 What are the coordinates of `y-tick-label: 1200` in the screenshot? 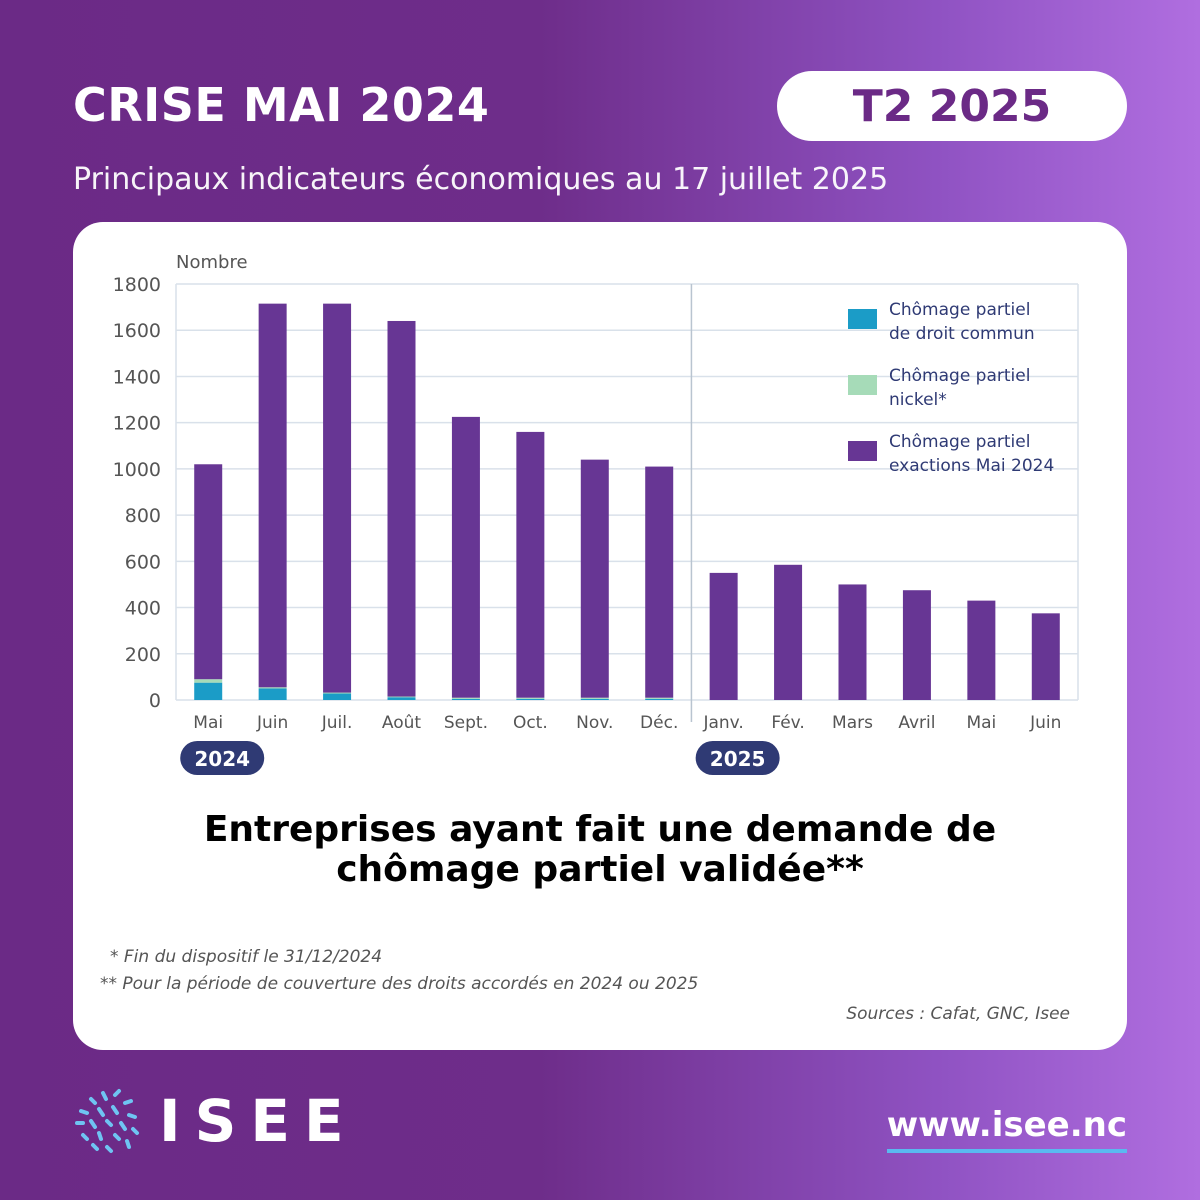 It's located at (137, 424).